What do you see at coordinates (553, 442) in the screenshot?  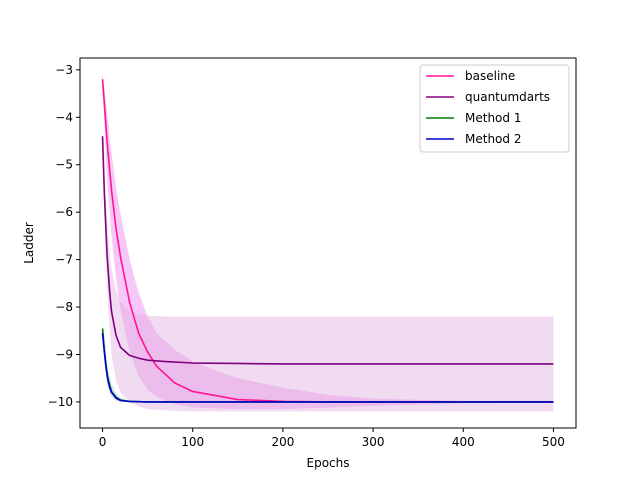 I see `x-tick-label: 500` at bounding box center [553, 442].